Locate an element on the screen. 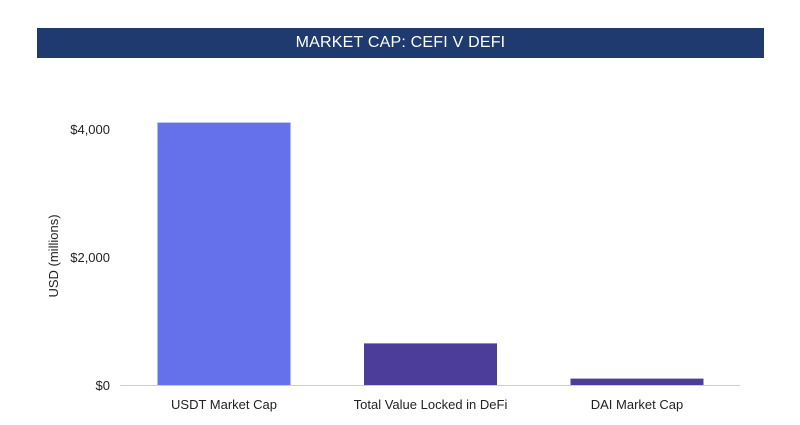 The image size is (800, 425). x-tick-label: USDT Market Cap is located at coordinates (224, 404).